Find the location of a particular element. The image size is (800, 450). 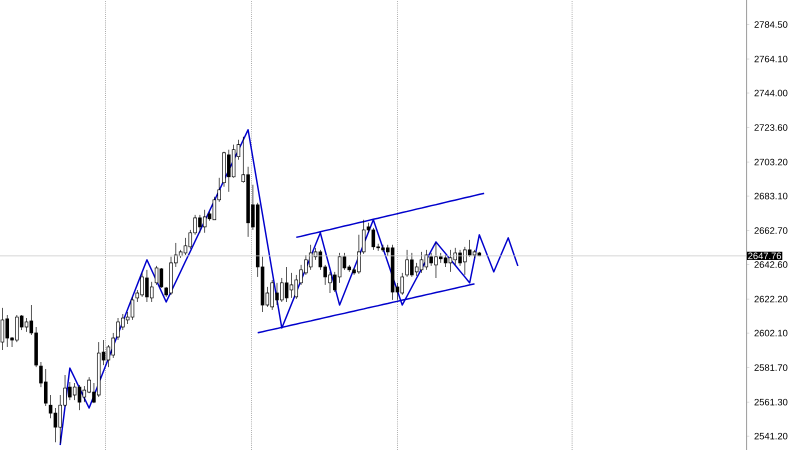

y-tick-label: 2541.20 is located at coordinates (771, 436).